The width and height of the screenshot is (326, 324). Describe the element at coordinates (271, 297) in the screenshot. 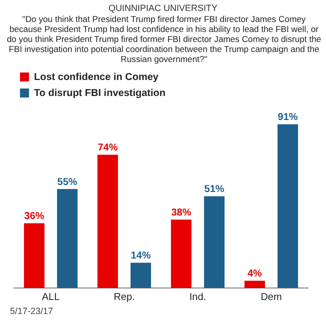

I see `x-tick-label: Dem` at that location.